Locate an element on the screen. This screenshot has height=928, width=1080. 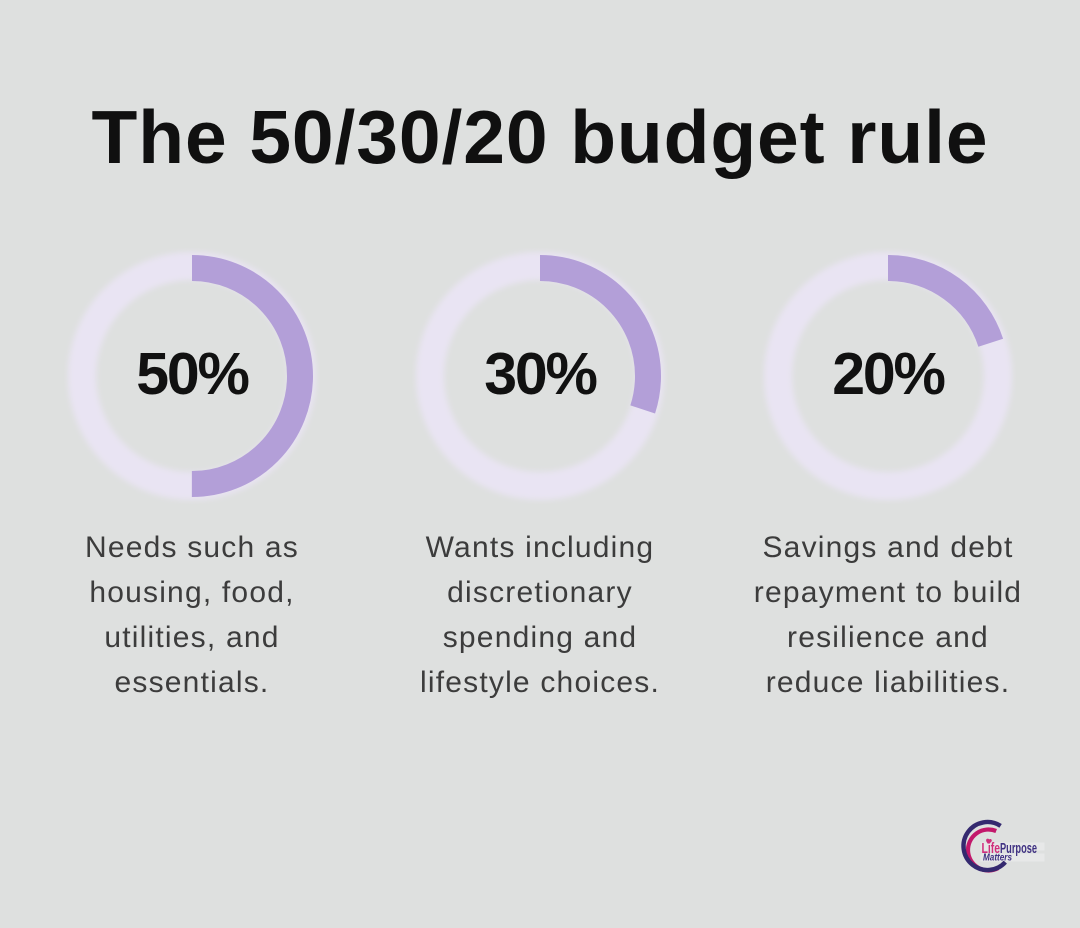
svg-text: Purpose is located at coordinates (1018, 849).